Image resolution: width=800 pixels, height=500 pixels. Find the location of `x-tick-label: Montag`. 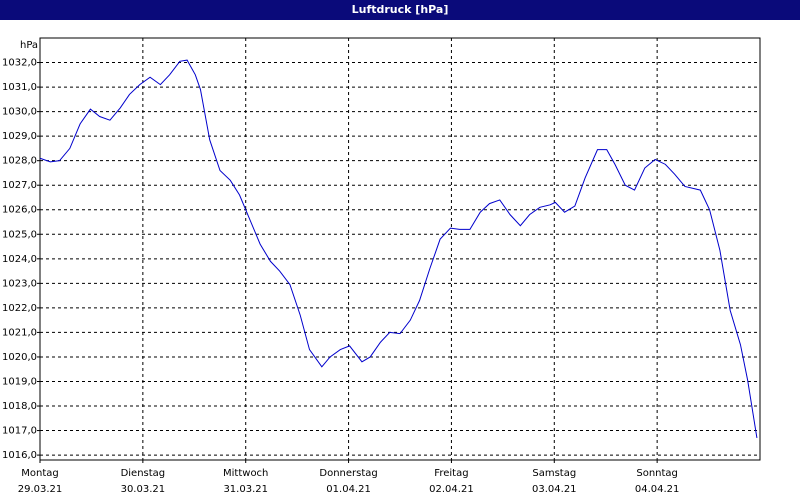

x-tick-label: Montag is located at coordinates (39, 473).